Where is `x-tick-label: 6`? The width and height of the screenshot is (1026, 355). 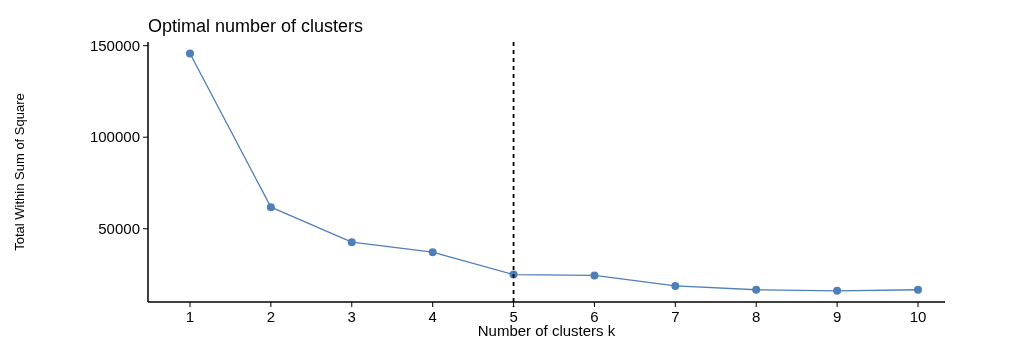 x-tick-label: 6 is located at coordinates (594, 316).